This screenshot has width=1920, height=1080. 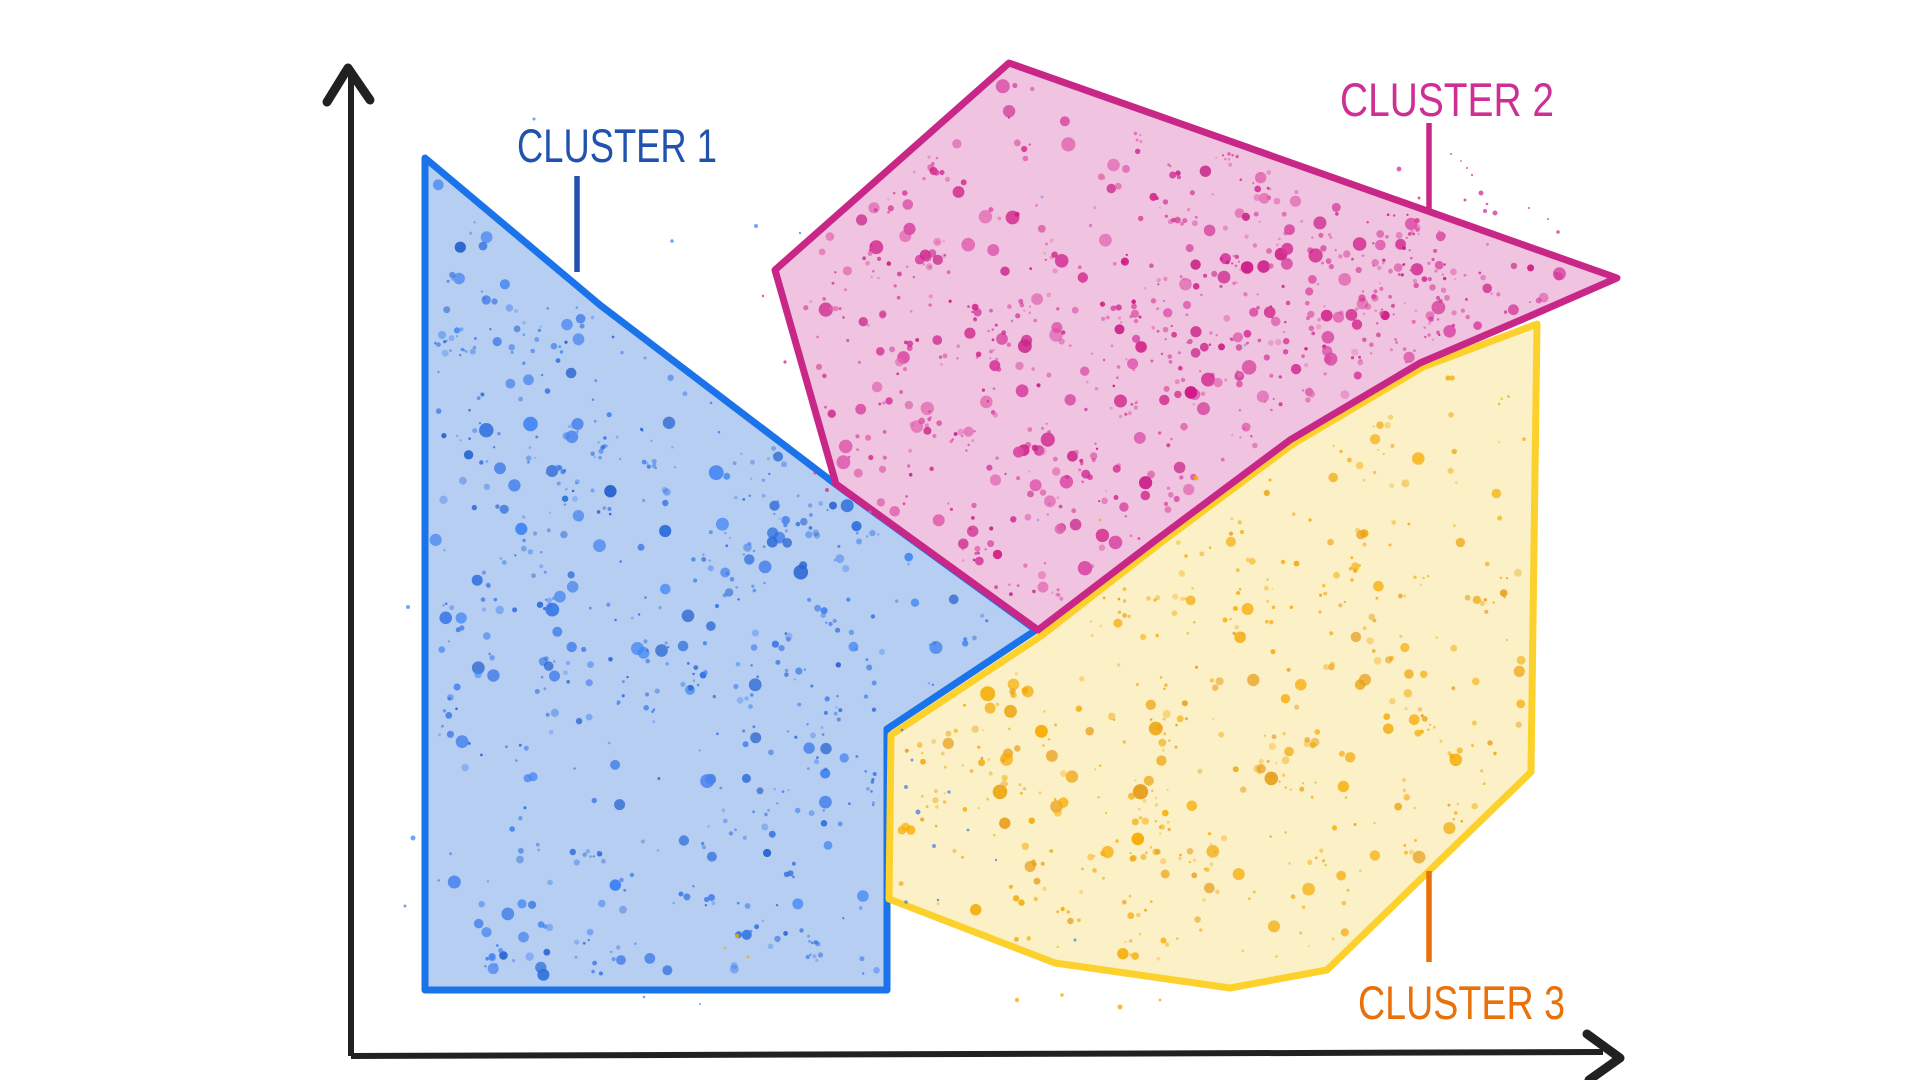 I want to click on svg-text: CLUSTER 3, so click(x=1461, y=1002).